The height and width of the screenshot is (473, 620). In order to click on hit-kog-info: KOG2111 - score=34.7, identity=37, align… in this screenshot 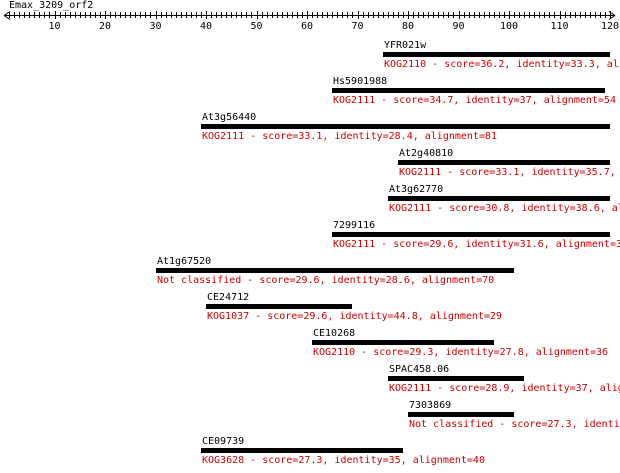, I will do `click(474, 100)`.